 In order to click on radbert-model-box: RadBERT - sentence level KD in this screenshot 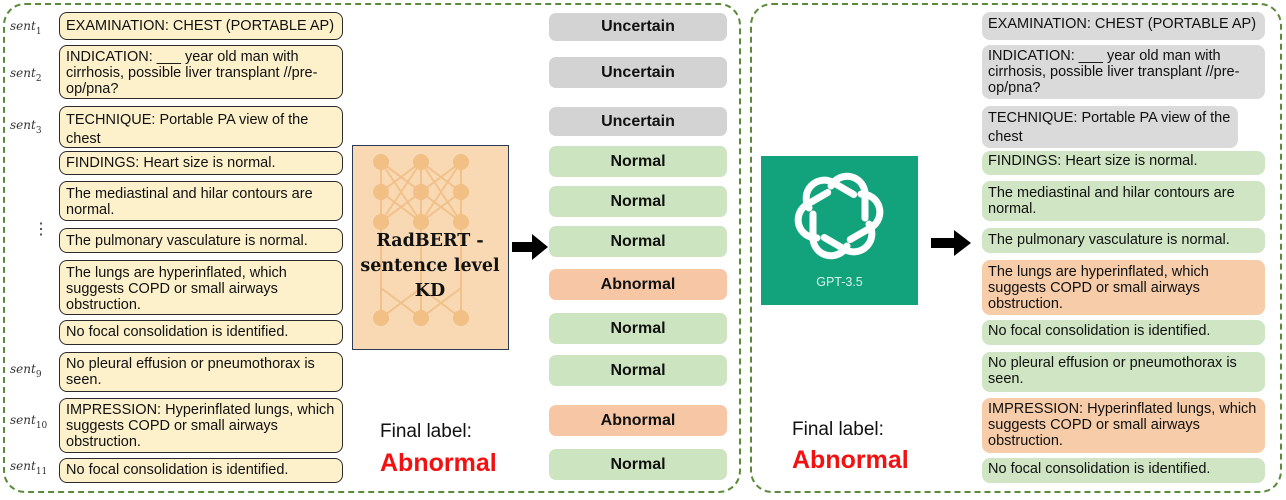, I will do `click(430, 247)`.